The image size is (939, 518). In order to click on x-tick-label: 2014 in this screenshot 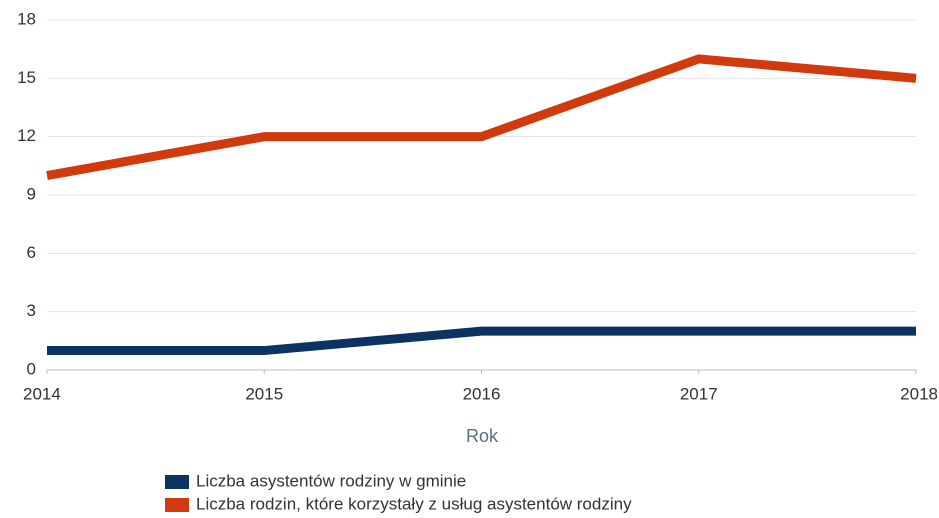, I will do `click(42, 393)`.